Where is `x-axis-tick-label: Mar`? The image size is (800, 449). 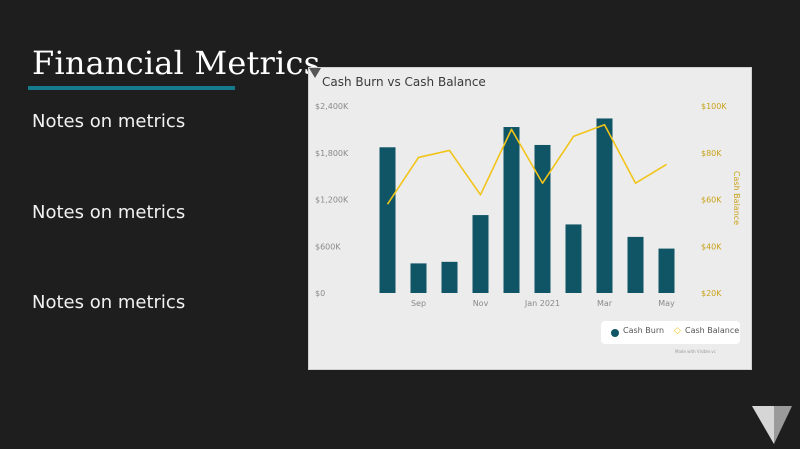
x-axis-tick-label: Mar is located at coordinates (605, 303).